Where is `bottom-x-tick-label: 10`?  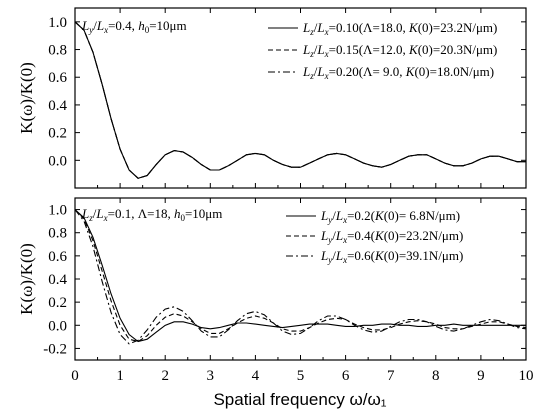 bottom-x-tick-label: 10 is located at coordinates (526, 376).